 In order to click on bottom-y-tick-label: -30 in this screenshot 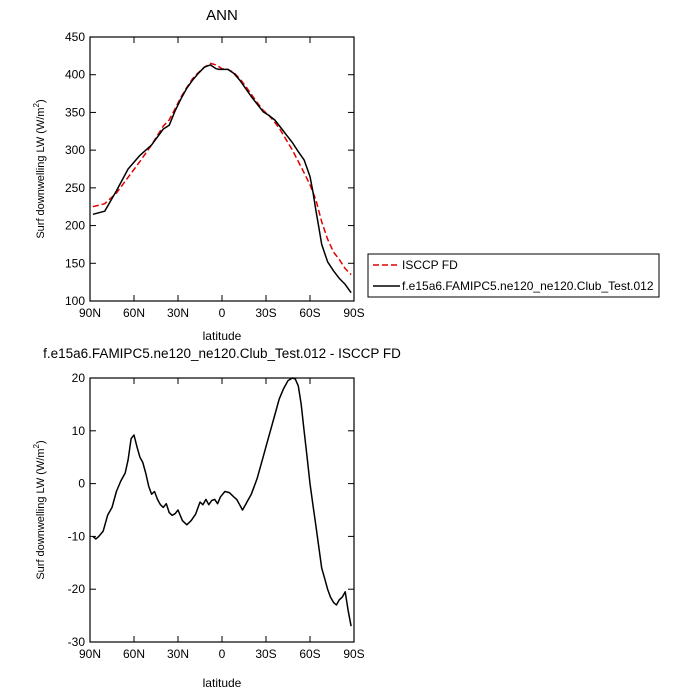, I will do `click(77, 642)`.